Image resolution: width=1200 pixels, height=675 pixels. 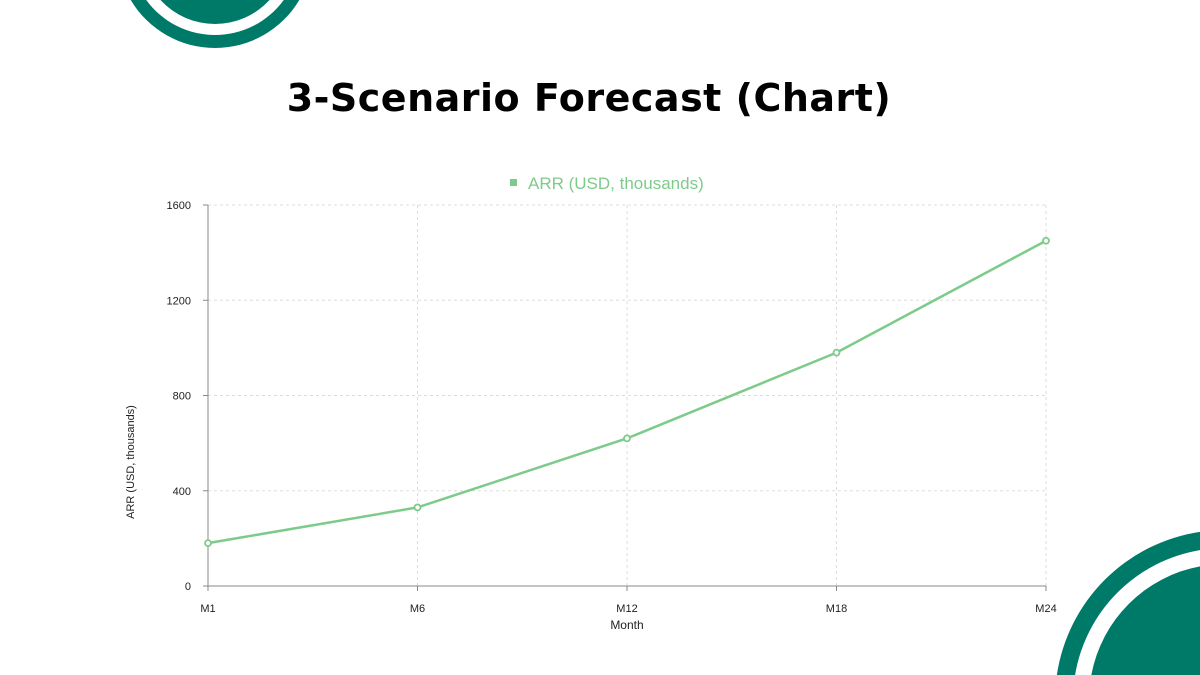 What do you see at coordinates (626, 609) in the screenshot?
I see `x-tick-label: M12` at bounding box center [626, 609].